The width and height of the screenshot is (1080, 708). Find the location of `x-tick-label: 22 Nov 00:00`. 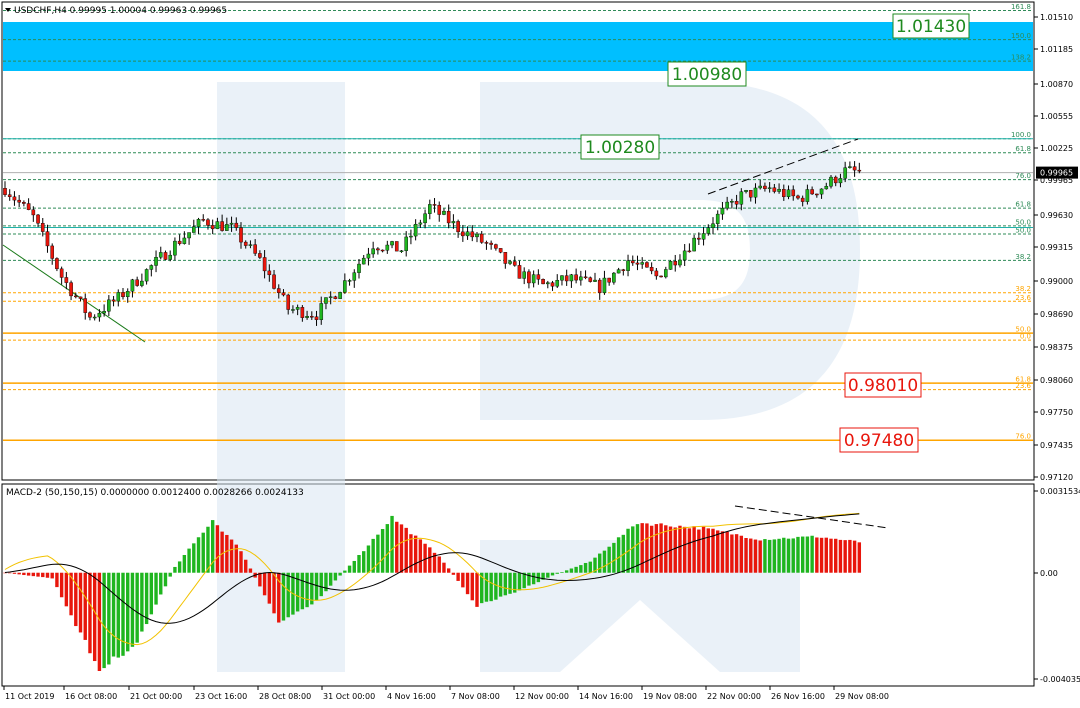

x-tick-label: 22 Nov 00:00 is located at coordinates (734, 696).